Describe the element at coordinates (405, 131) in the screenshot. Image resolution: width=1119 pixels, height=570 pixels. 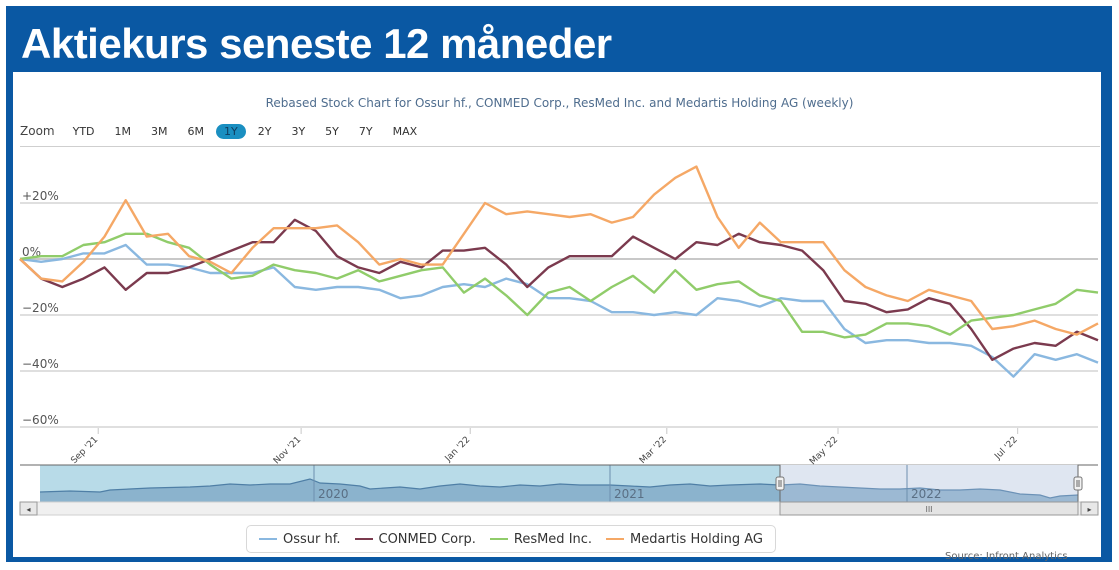
I see `zoom-button-max: MAX` at that location.